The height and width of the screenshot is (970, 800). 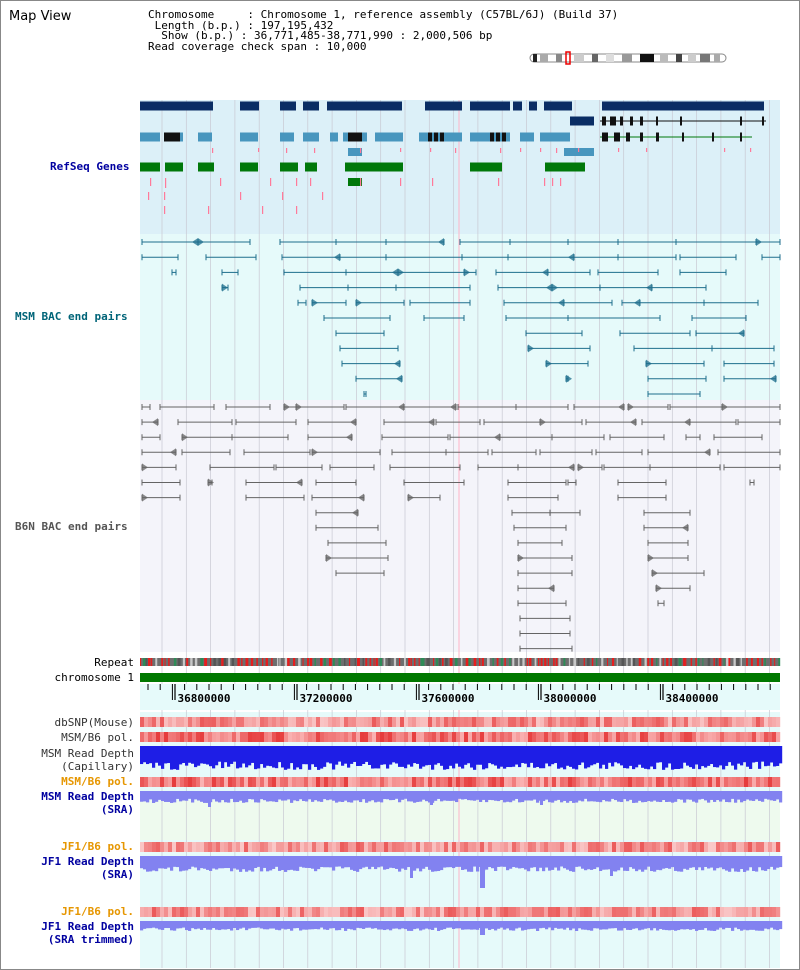 I want to click on msm-pol-label-2: MSM/B6 pol., so click(x=97, y=781).